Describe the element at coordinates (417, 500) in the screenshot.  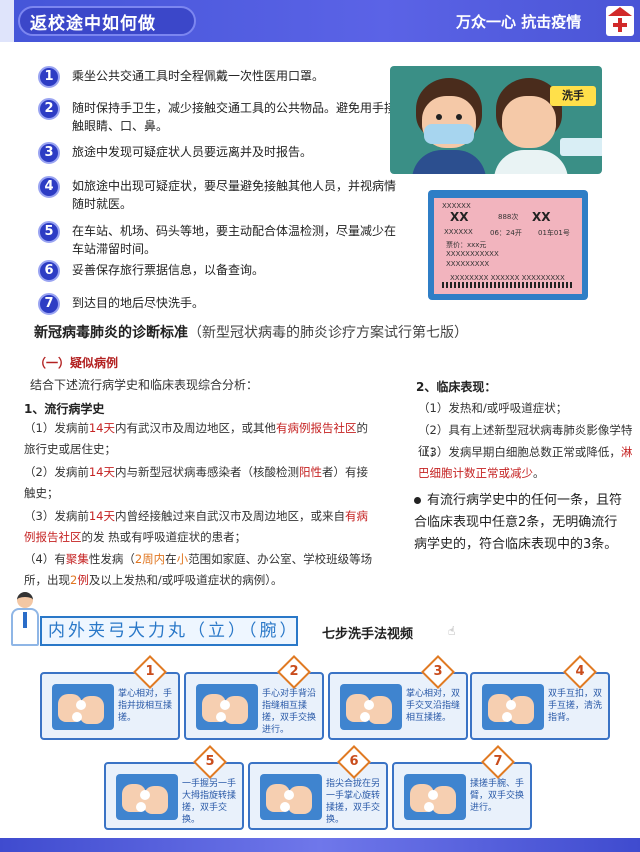
I see `bullet-icon` at that location.